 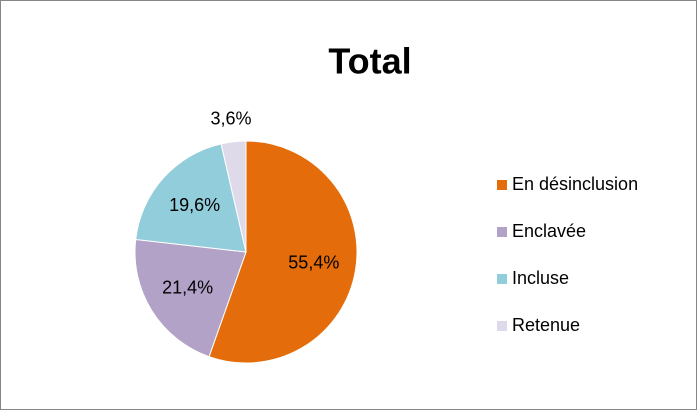 What do you see at coordinates (187, 287) in the screenshot?
I see `data-label: 21,4%` at bounding box center [187, 287].